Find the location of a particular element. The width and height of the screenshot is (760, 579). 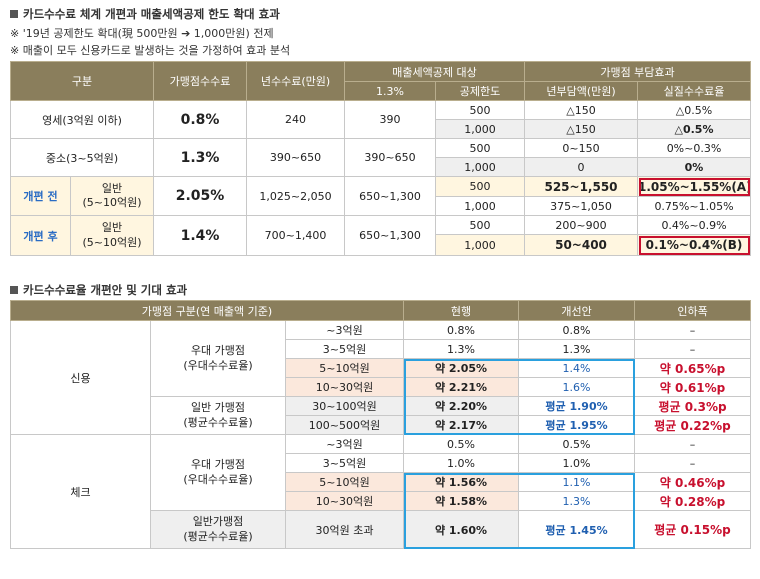

current: 약 2.21% is located at coordinates (461, 387).